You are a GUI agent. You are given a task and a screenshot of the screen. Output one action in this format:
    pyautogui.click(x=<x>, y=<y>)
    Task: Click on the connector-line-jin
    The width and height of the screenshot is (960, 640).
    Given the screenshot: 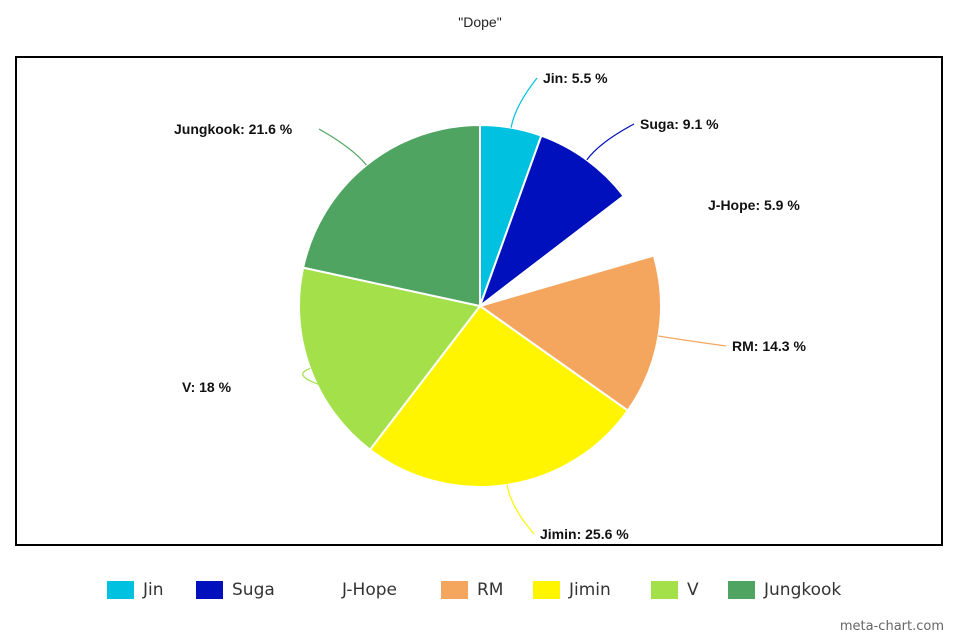 What is the action you would take?
    pyautogui.click(x=524, y=102)
    